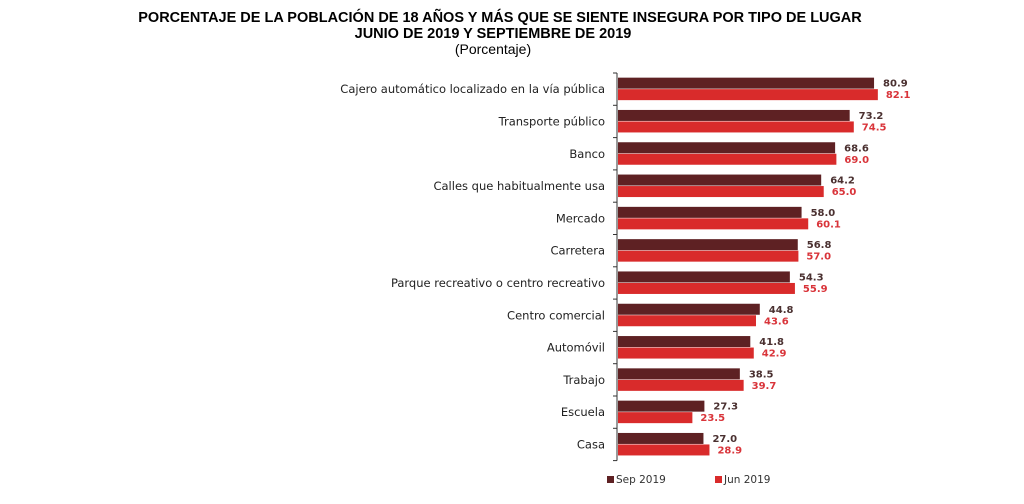  Describe the element at coordinates (819, 245) in the screenshot. I see `data-label: 56.8` at that location.